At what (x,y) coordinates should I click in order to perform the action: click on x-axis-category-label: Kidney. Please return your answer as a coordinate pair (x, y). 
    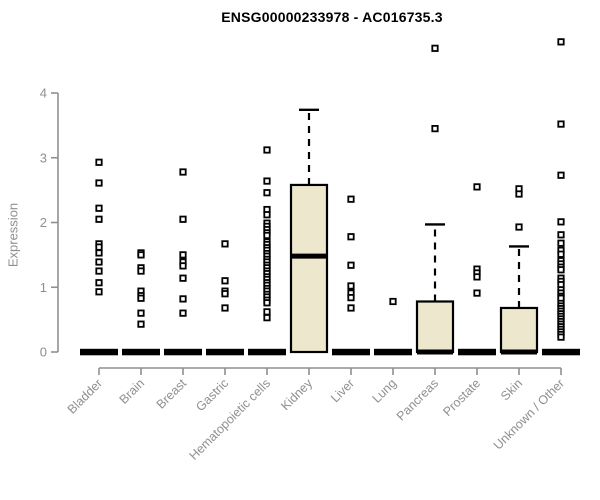
    Looking at the image, I should click on (296, 394).